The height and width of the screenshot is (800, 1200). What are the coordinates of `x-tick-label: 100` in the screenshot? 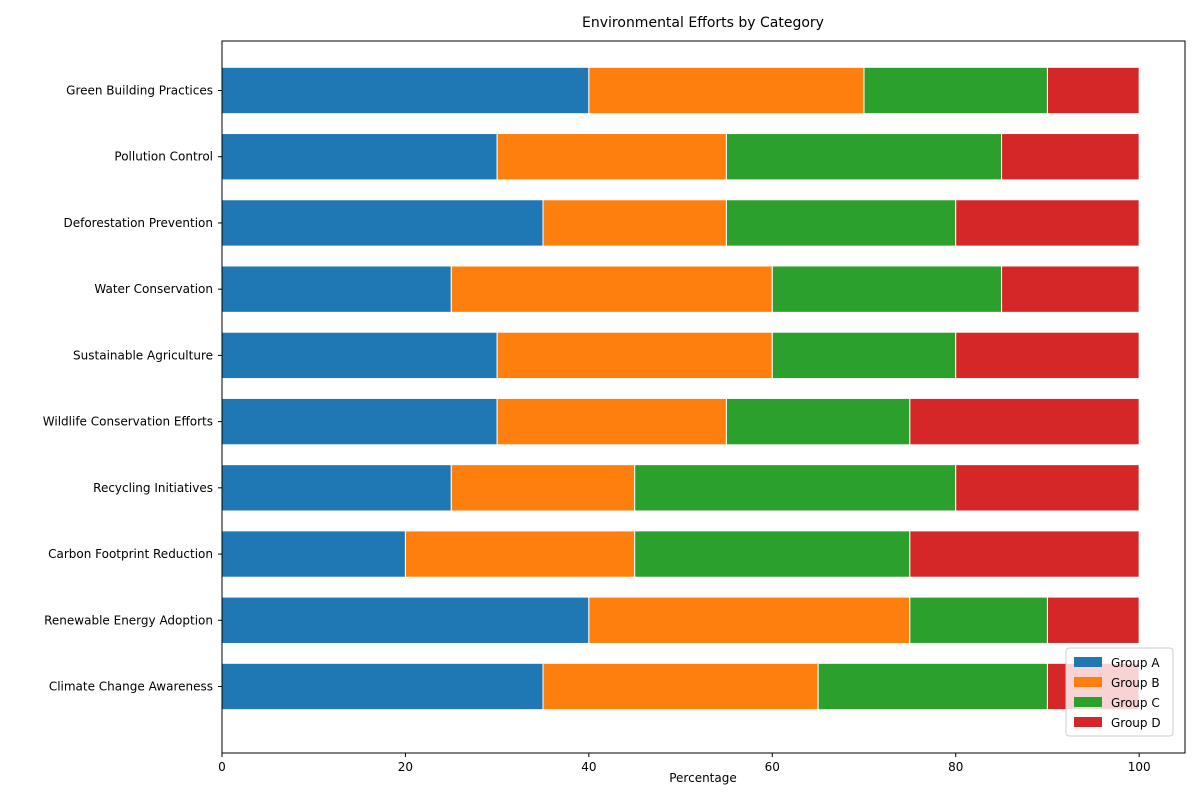 It's located at (1139, 767).